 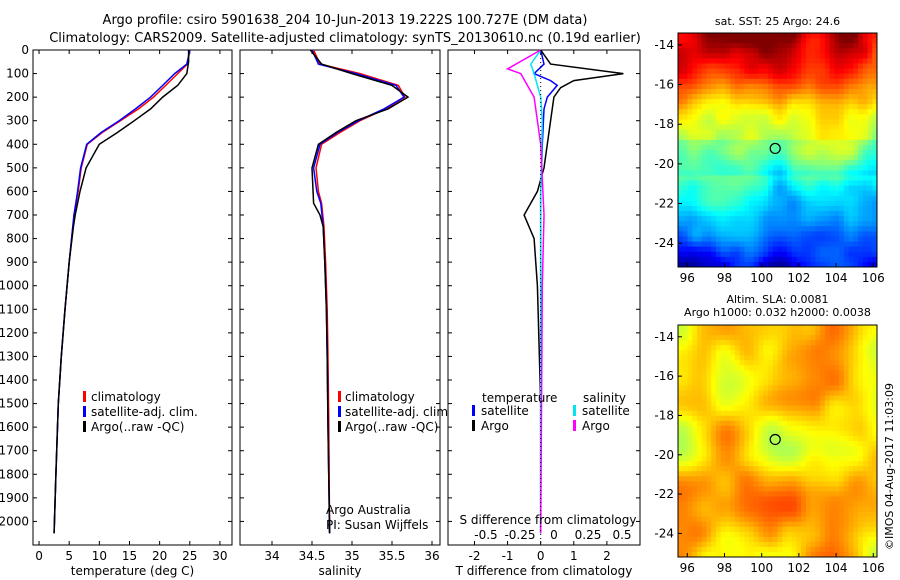 I want to click on temperature-profile-ytick-label: 100, so click(x=17, y=74).